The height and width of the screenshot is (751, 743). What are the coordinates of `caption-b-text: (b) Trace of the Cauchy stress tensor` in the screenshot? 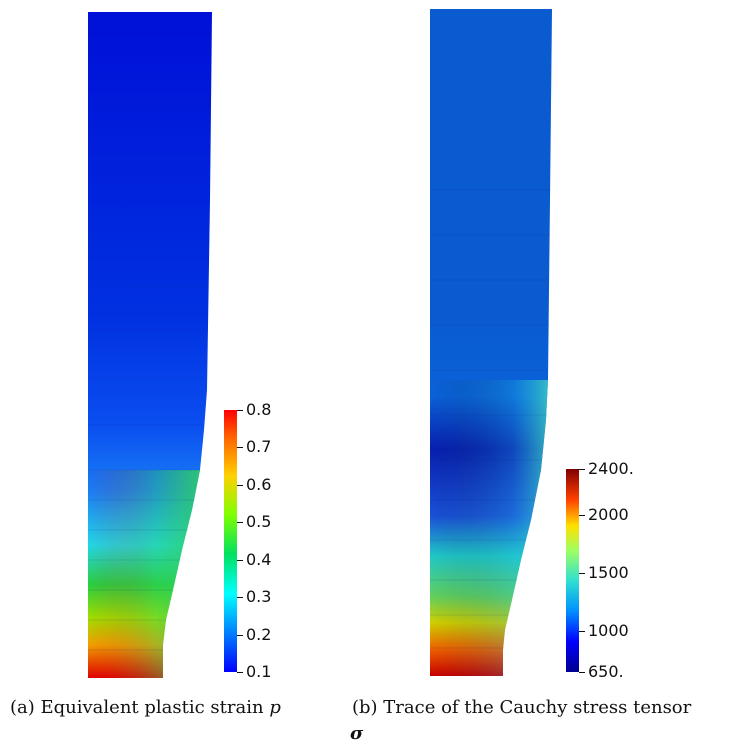 It's located at (522, 707).